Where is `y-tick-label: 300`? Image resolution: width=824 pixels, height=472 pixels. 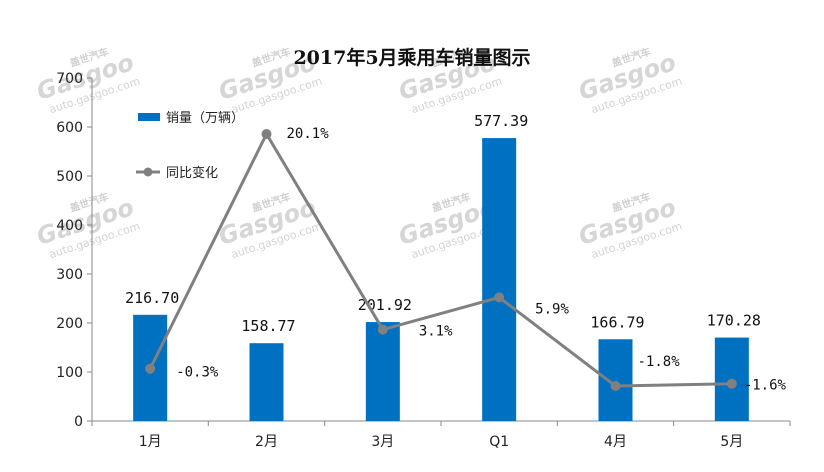
y-tick-label: 300 is located at coordinates (69, 275).